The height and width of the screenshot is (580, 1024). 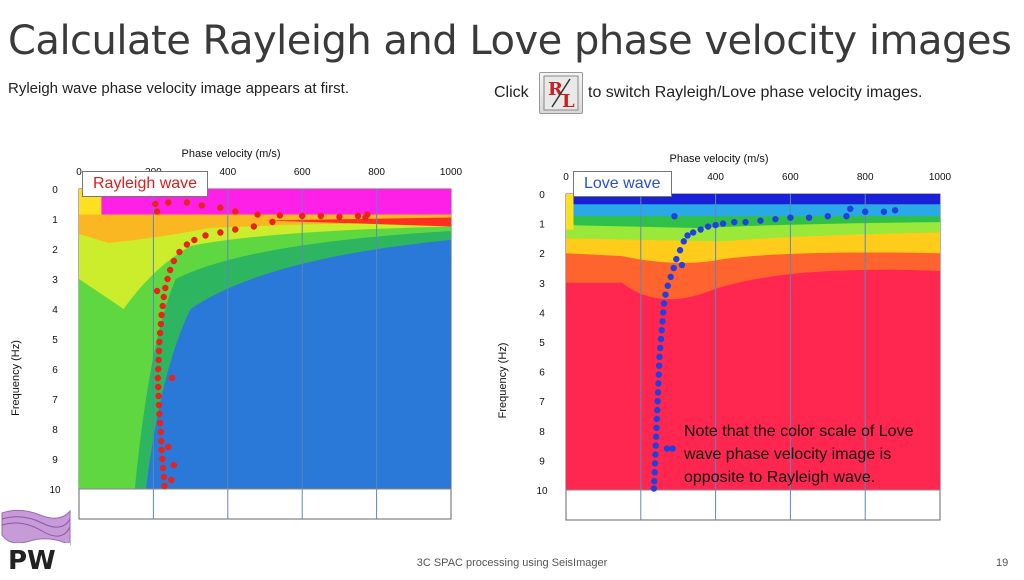 What do you see at coordinates (1002, 563) in the screenshot?
I see `page-number: 19` at bounding box center [1002, 563].